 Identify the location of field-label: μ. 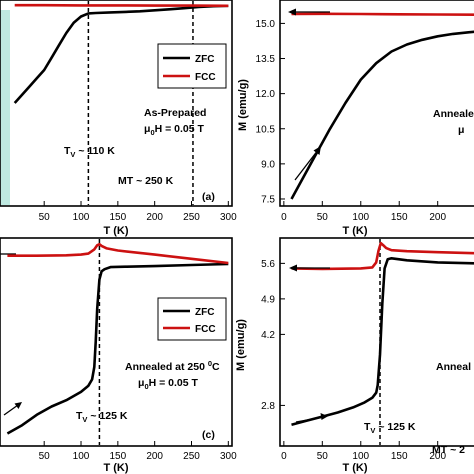
(461, 130).